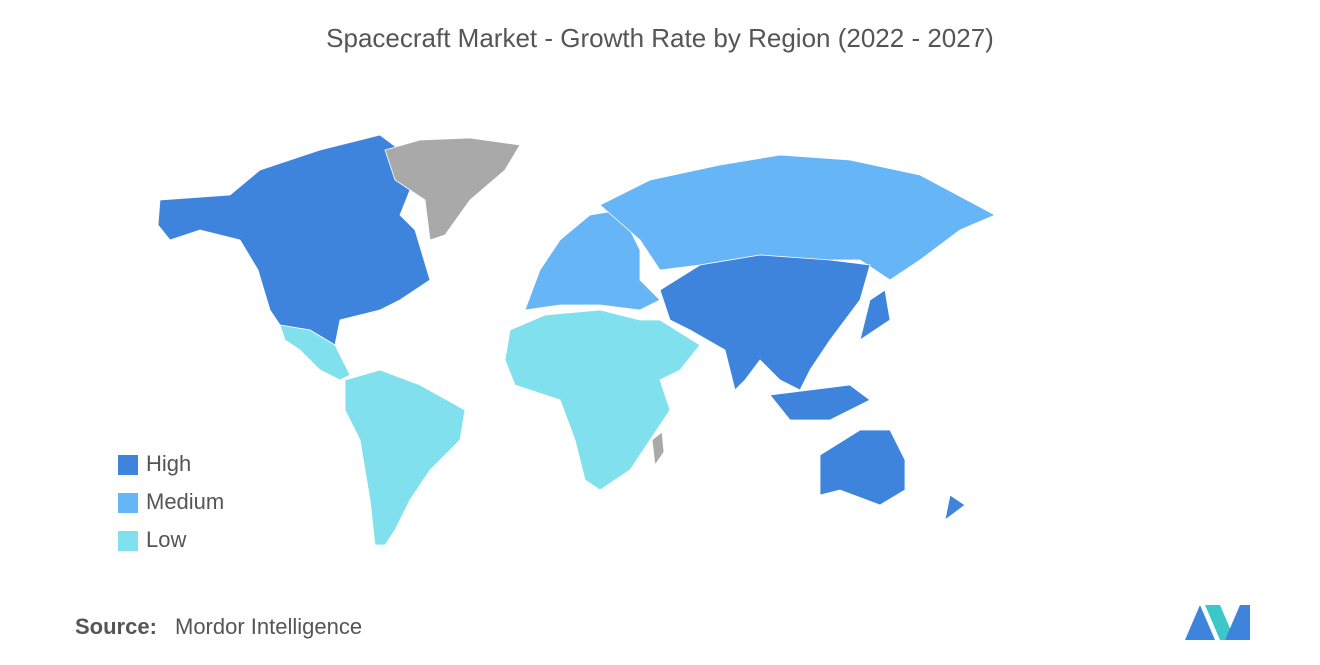 The image size is (1320, 665). I want to click on logo, so click(1217, 622).